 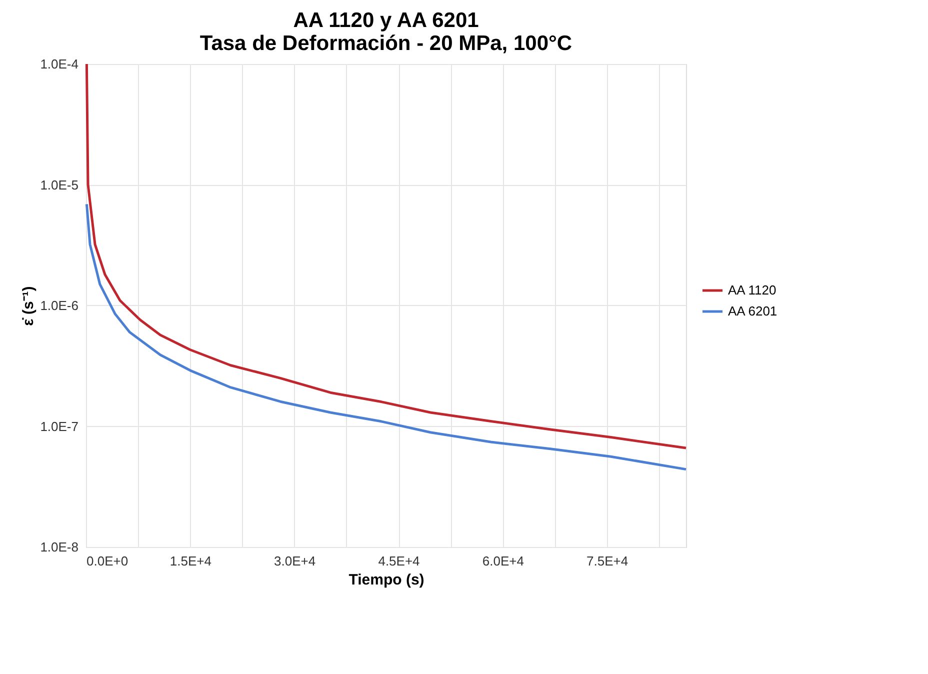 What do you see at coordinates (59, 184) in the screenshot?
I see `y-tick-label: 1.0E-5` at bounding box center [59, 184].